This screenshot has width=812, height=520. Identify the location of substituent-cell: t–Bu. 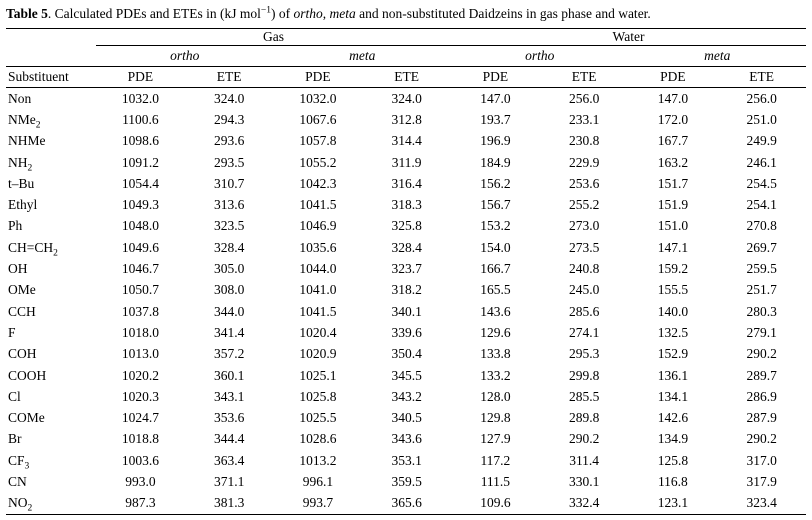
(21, 183).